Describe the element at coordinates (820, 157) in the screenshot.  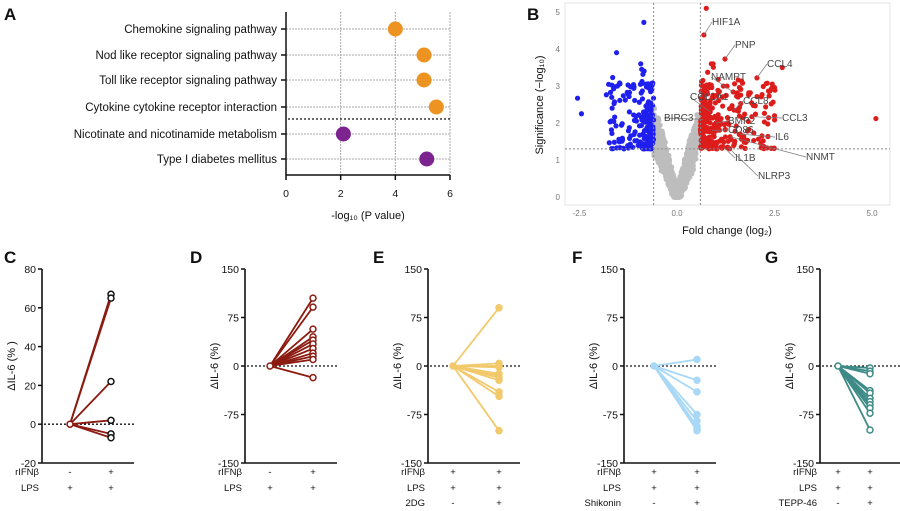
I see `gene-label: NNMT` at that location.